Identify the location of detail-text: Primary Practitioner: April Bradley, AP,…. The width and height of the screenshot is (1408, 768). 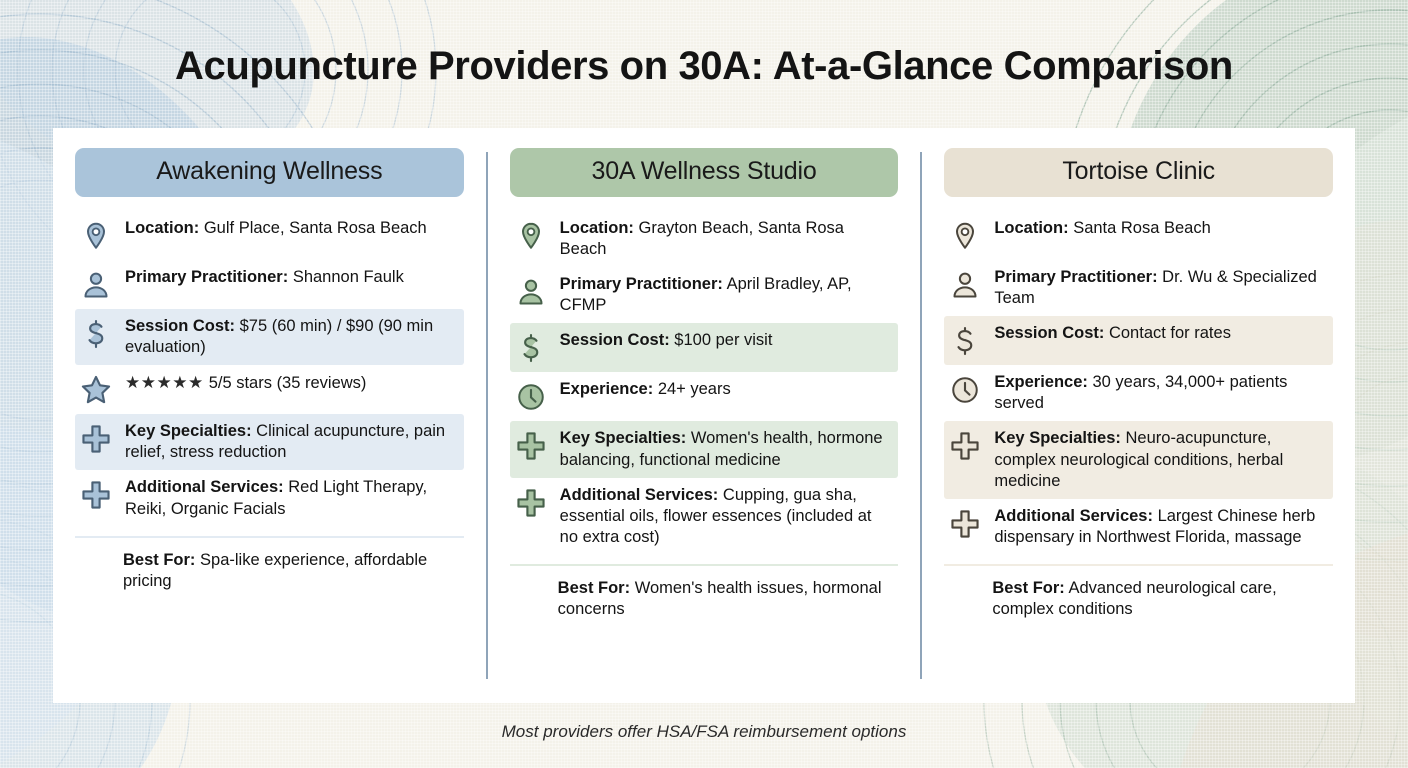
(726, 295).